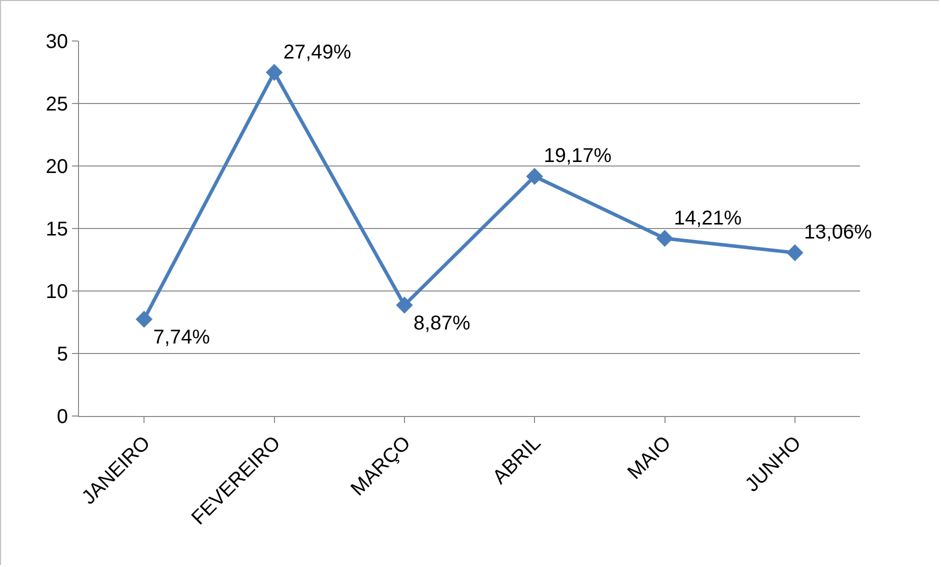 The image size is (941, 567). What do you see at coordinates (57, 229) in the screenshot?
I see `y-tick-label: 15` at bounding box center [57, 229].